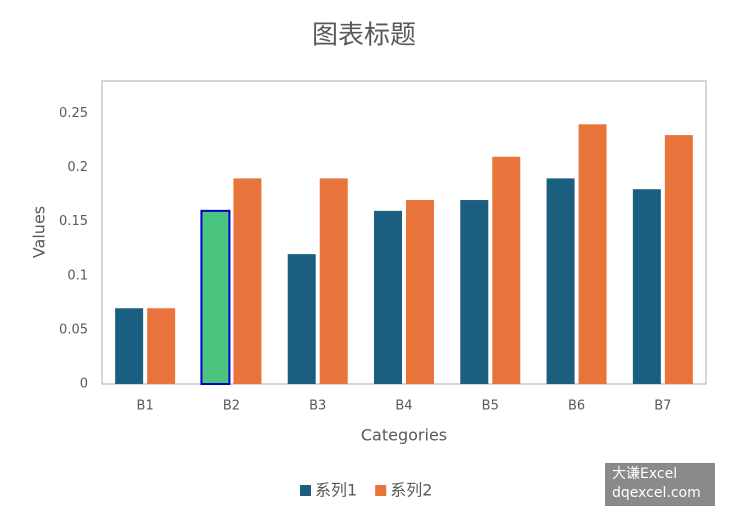 The width and height of the screenshot is (729, 521). I want to click on x-tick-label: B2, so click(231, 406).